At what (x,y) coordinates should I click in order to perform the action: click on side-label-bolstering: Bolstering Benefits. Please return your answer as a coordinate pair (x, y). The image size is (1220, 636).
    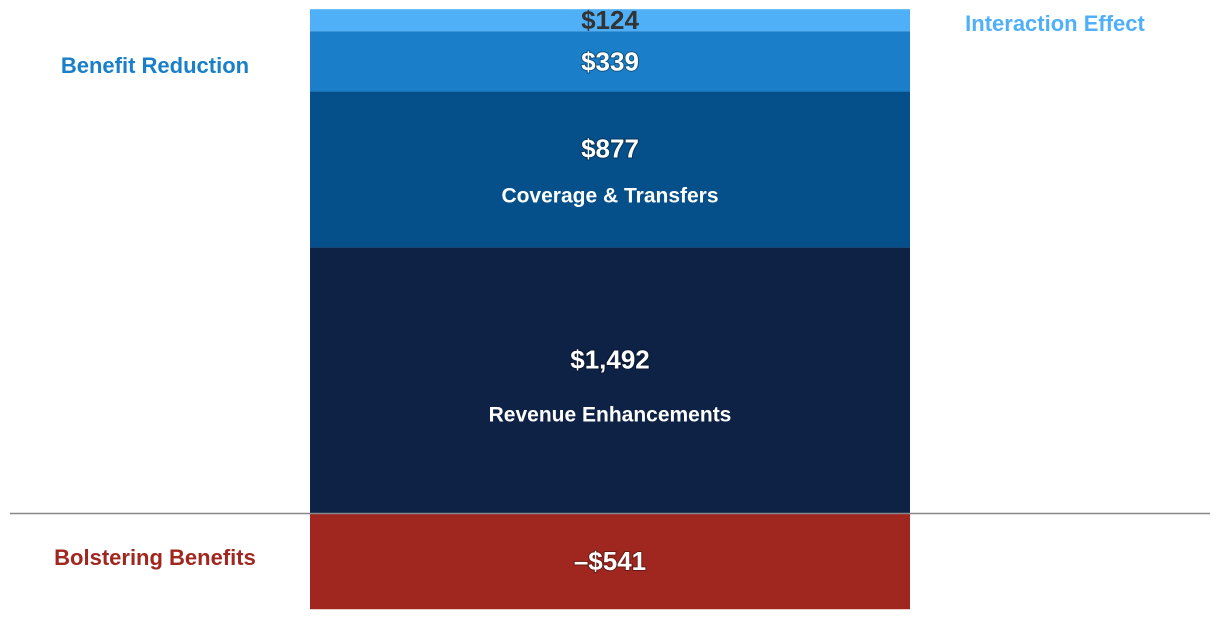
    Looking at the image, I should click on (155, 557).